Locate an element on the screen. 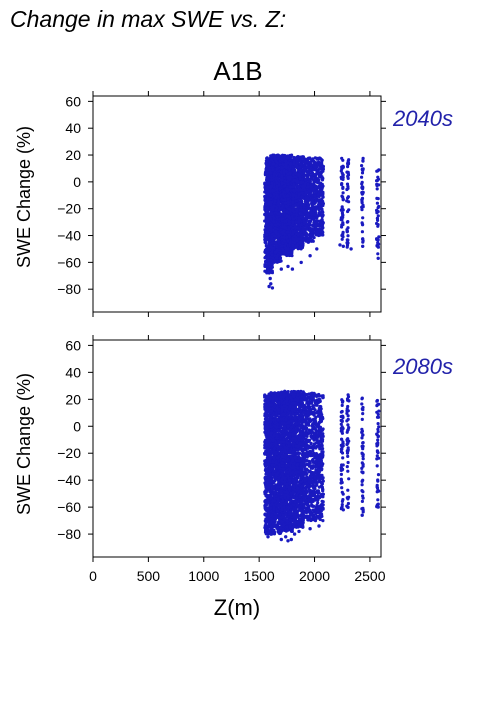 The width and height of the screenshot is (501, 709). data-points-2040s is located at coordinates (322, 221).